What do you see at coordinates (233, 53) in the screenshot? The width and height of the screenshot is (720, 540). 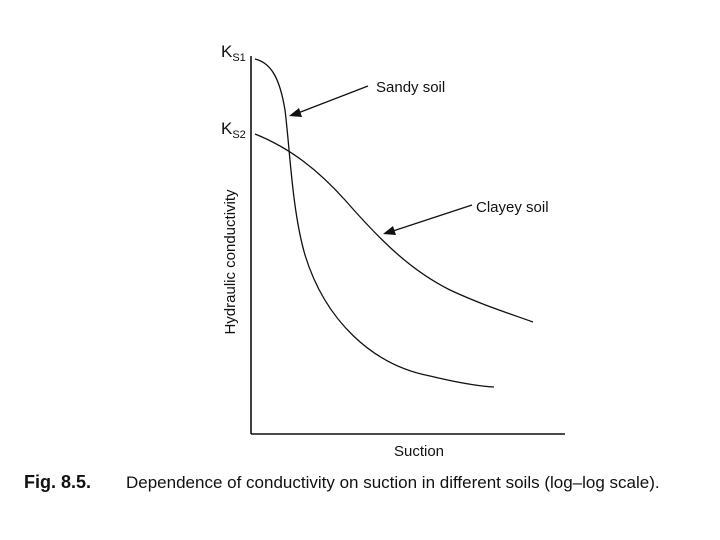 I see `ks1-label: KS1` at bounding box center [233, 53].